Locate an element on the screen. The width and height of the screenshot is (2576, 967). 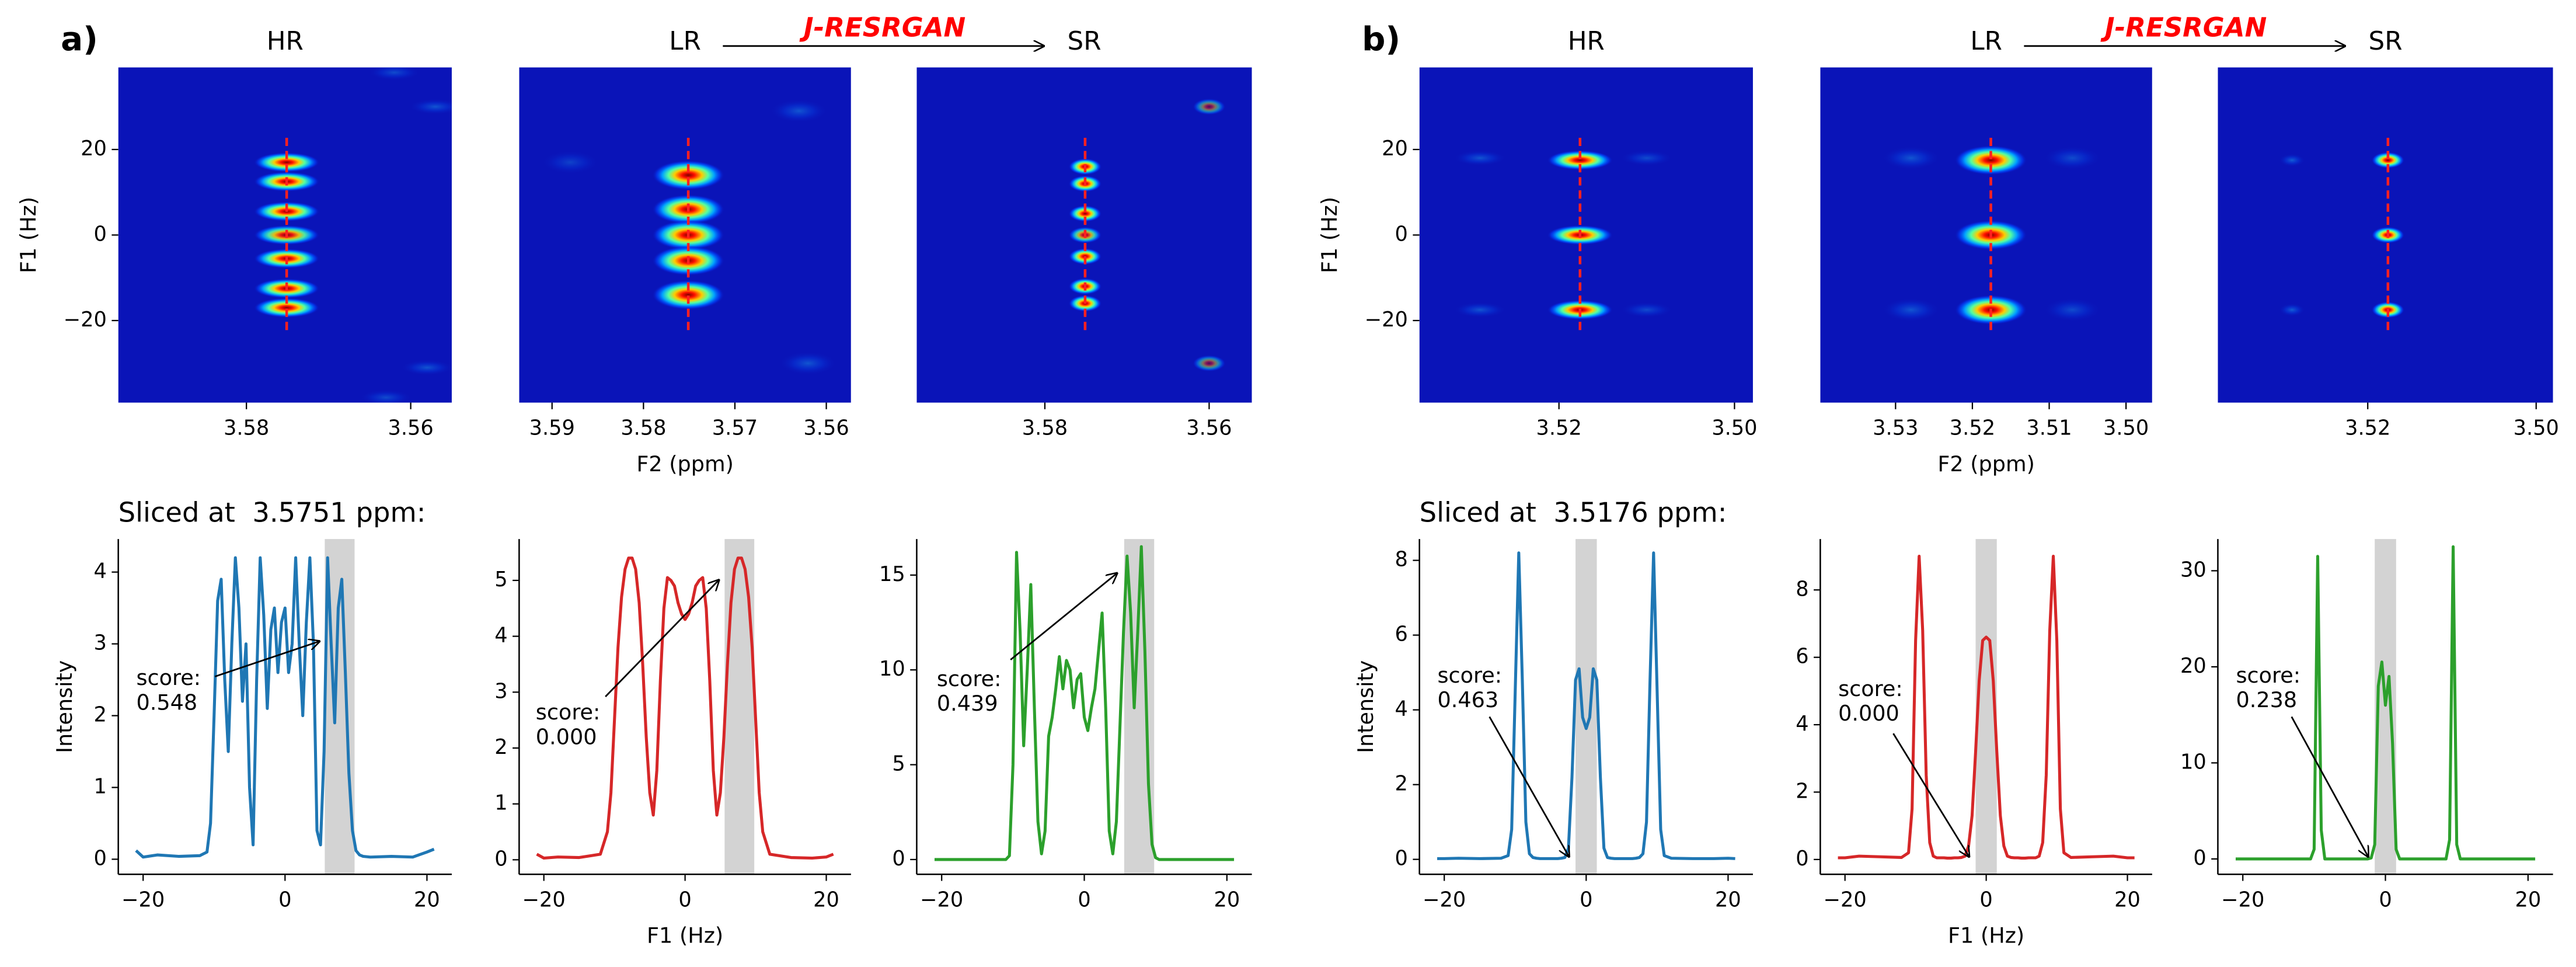
score-annotation: 0.463 is located at coordinates (1469, 699).